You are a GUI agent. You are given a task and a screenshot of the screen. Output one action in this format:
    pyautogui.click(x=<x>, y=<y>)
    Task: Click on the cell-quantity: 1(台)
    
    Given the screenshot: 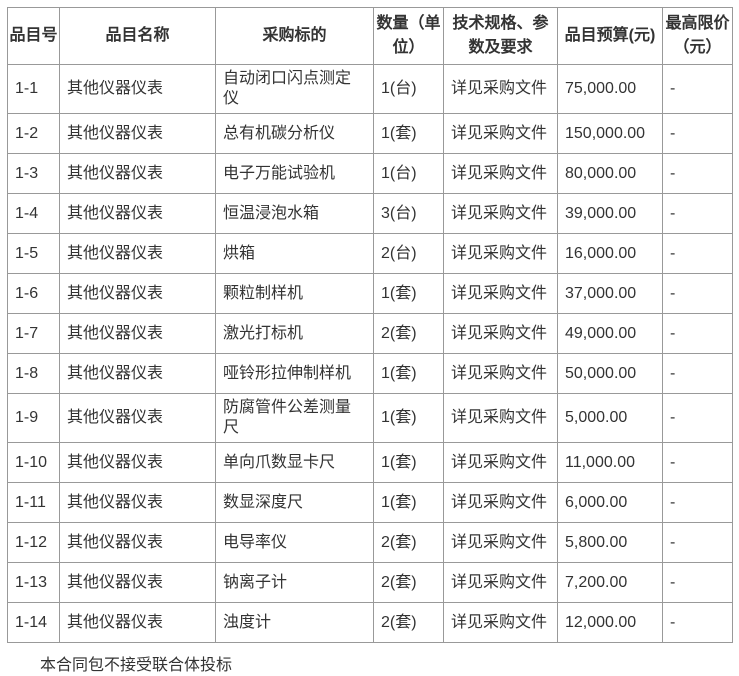 What is the action you would take?
    pyautogui.click(x=408, y=89)
    